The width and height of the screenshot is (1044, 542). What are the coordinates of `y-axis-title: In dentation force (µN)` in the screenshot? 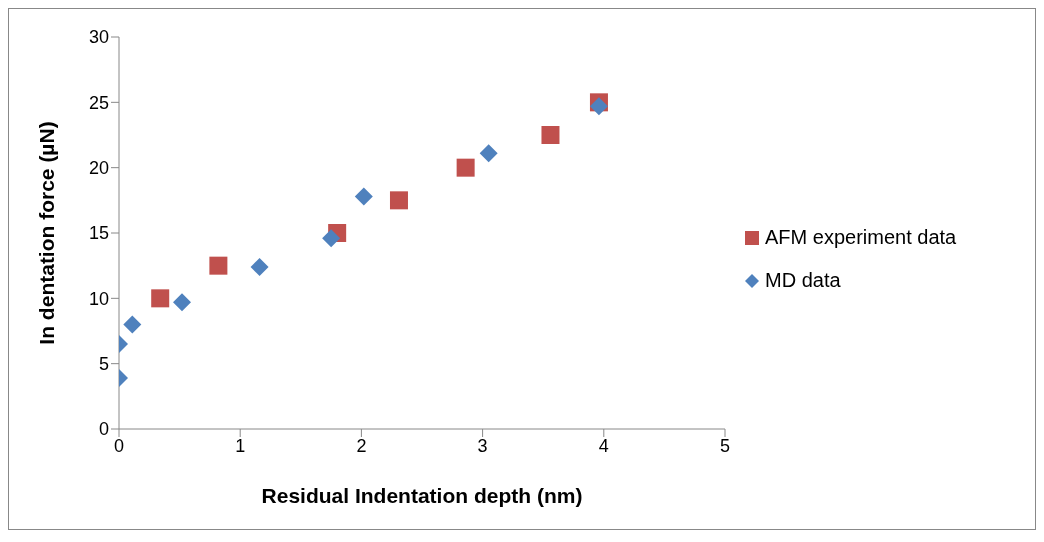 It's located at (47, 233).